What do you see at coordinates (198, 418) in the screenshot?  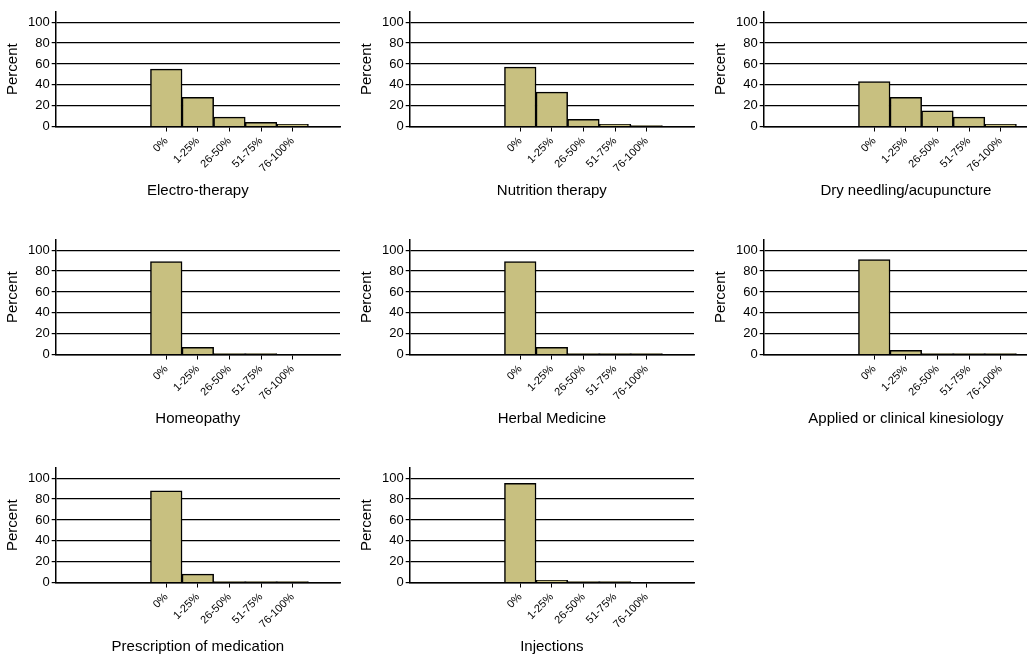 I see `x-axis-title: Homeopathy` at bounding box center [198, 418].